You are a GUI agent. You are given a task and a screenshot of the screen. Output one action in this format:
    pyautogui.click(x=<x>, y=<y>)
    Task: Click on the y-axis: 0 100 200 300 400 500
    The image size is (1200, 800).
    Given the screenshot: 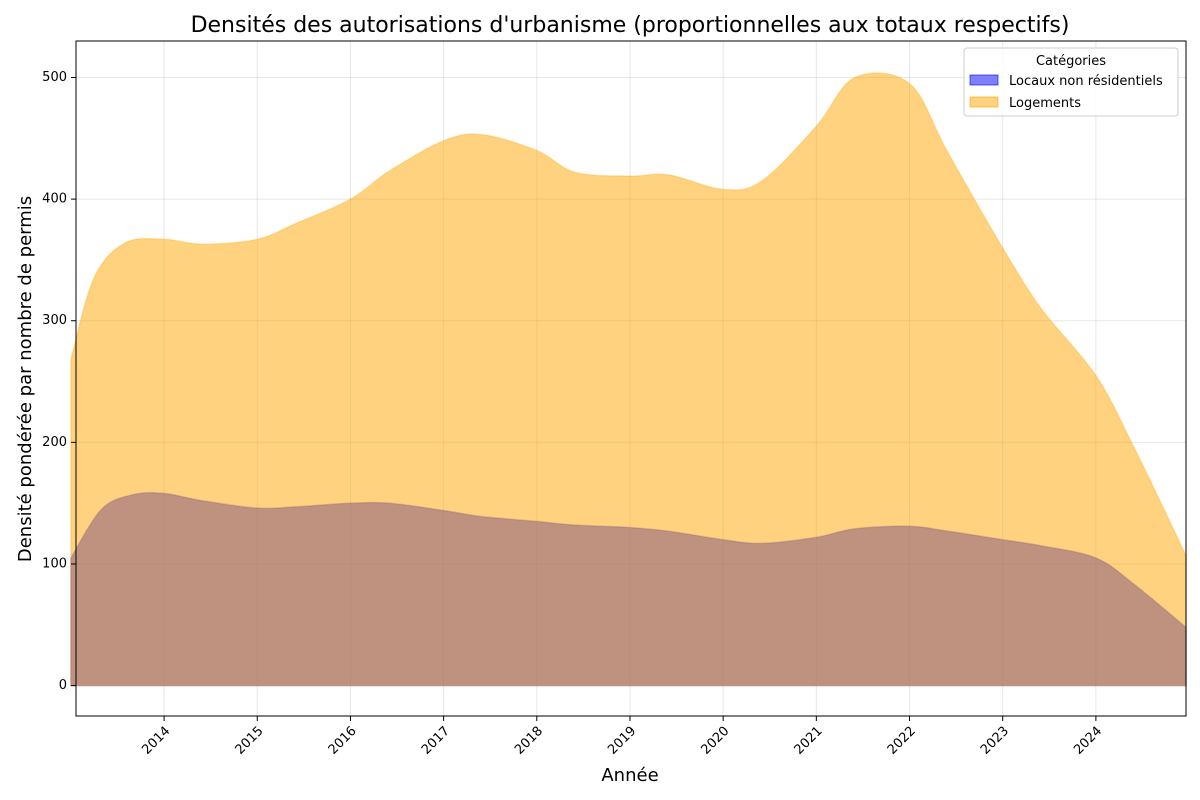 What is the action you would take?
    pyautogui.click(x=59, y=381)
    